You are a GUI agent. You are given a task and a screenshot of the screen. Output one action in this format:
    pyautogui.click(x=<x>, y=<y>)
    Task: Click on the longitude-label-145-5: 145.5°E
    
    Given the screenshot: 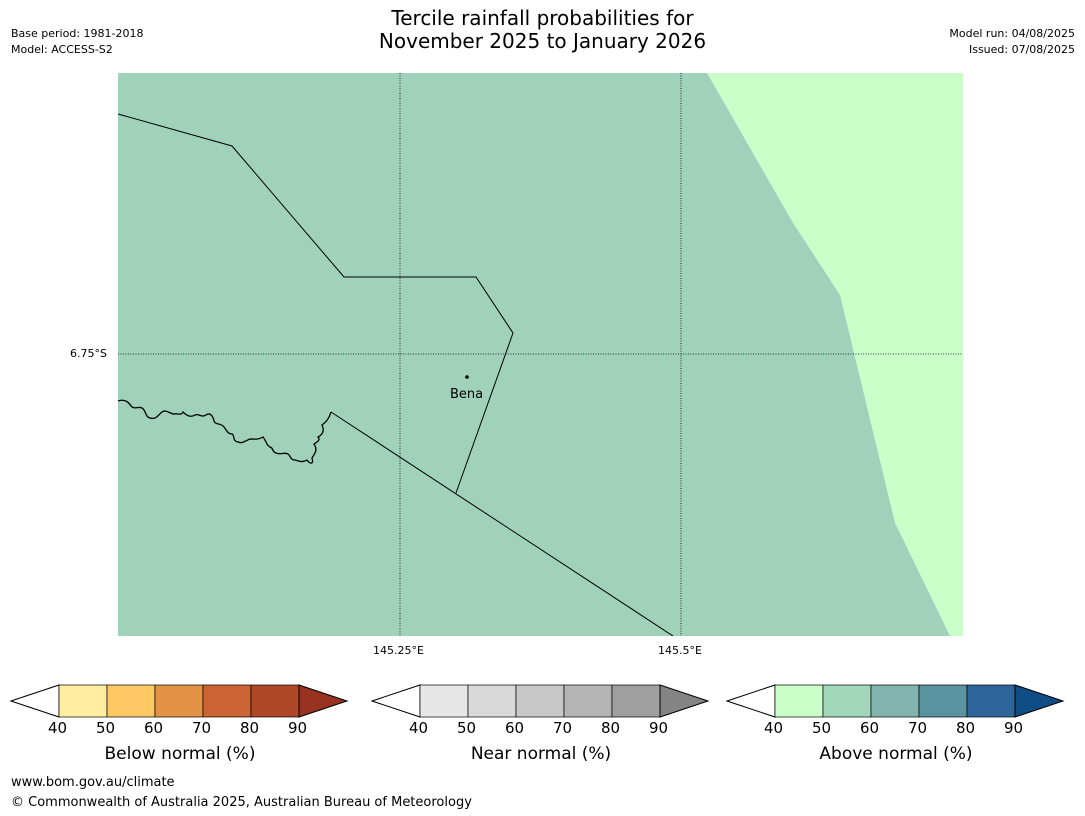 What is the action you would take?
    pyautogui.click(x=680, y=650)
    